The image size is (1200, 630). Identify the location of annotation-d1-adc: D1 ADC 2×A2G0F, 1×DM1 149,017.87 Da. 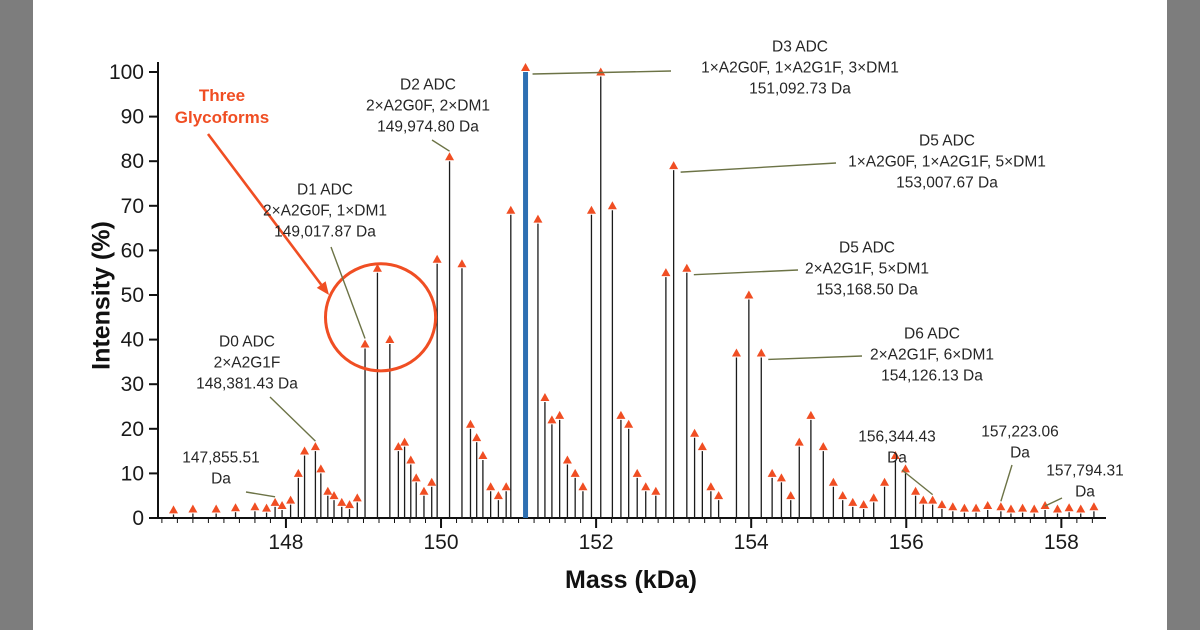
(325, 260).